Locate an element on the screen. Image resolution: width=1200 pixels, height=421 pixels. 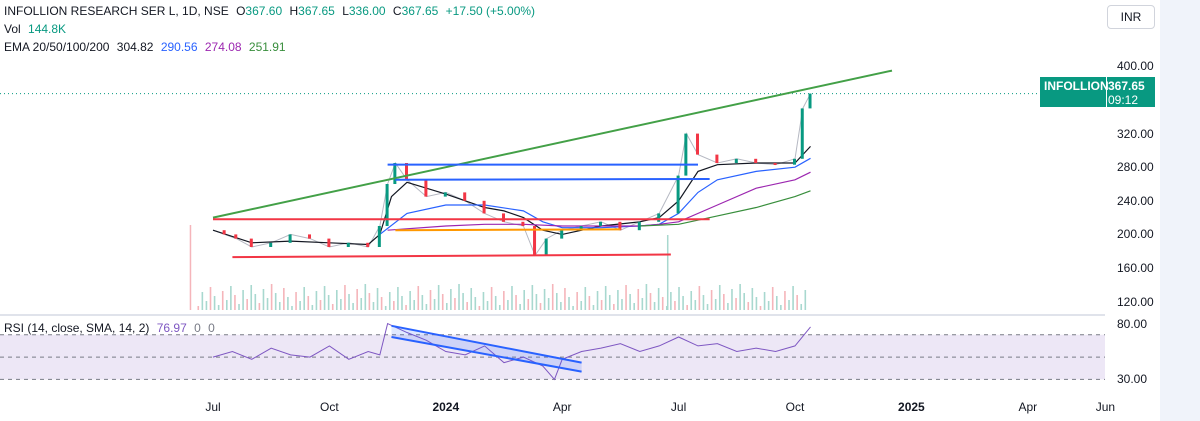
currency-selector: INR is located at coordinates (1131, 17).